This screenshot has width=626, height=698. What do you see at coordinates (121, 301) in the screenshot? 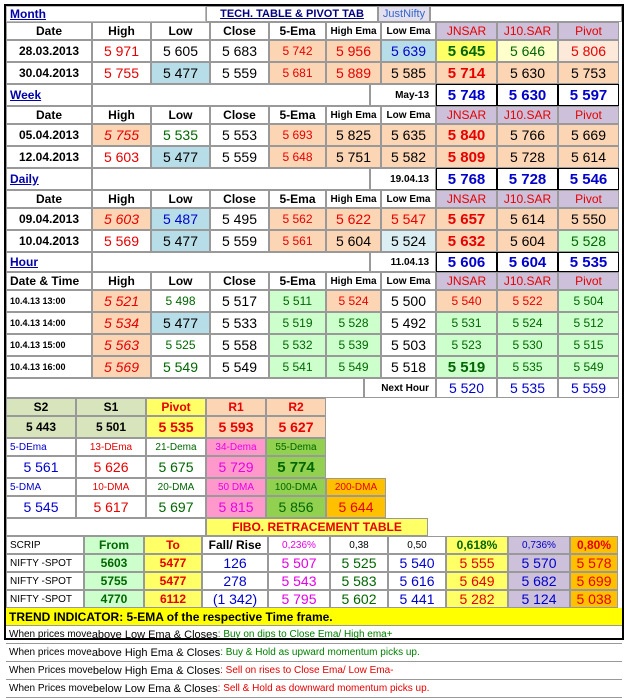
I see `cell-1: 5 521` at bounding box center [121, 301].